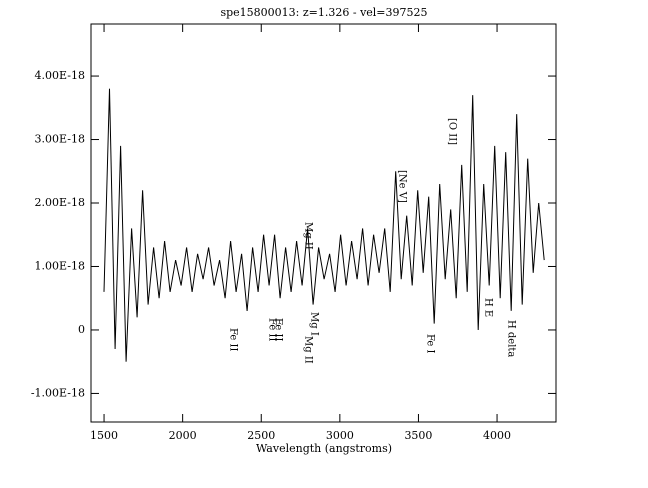 The image size is (648, 488). What do you see at coordinates (418, 435) in the screenshot?
I see `x-tick-label: 3500` at bounding box center [418, 435].